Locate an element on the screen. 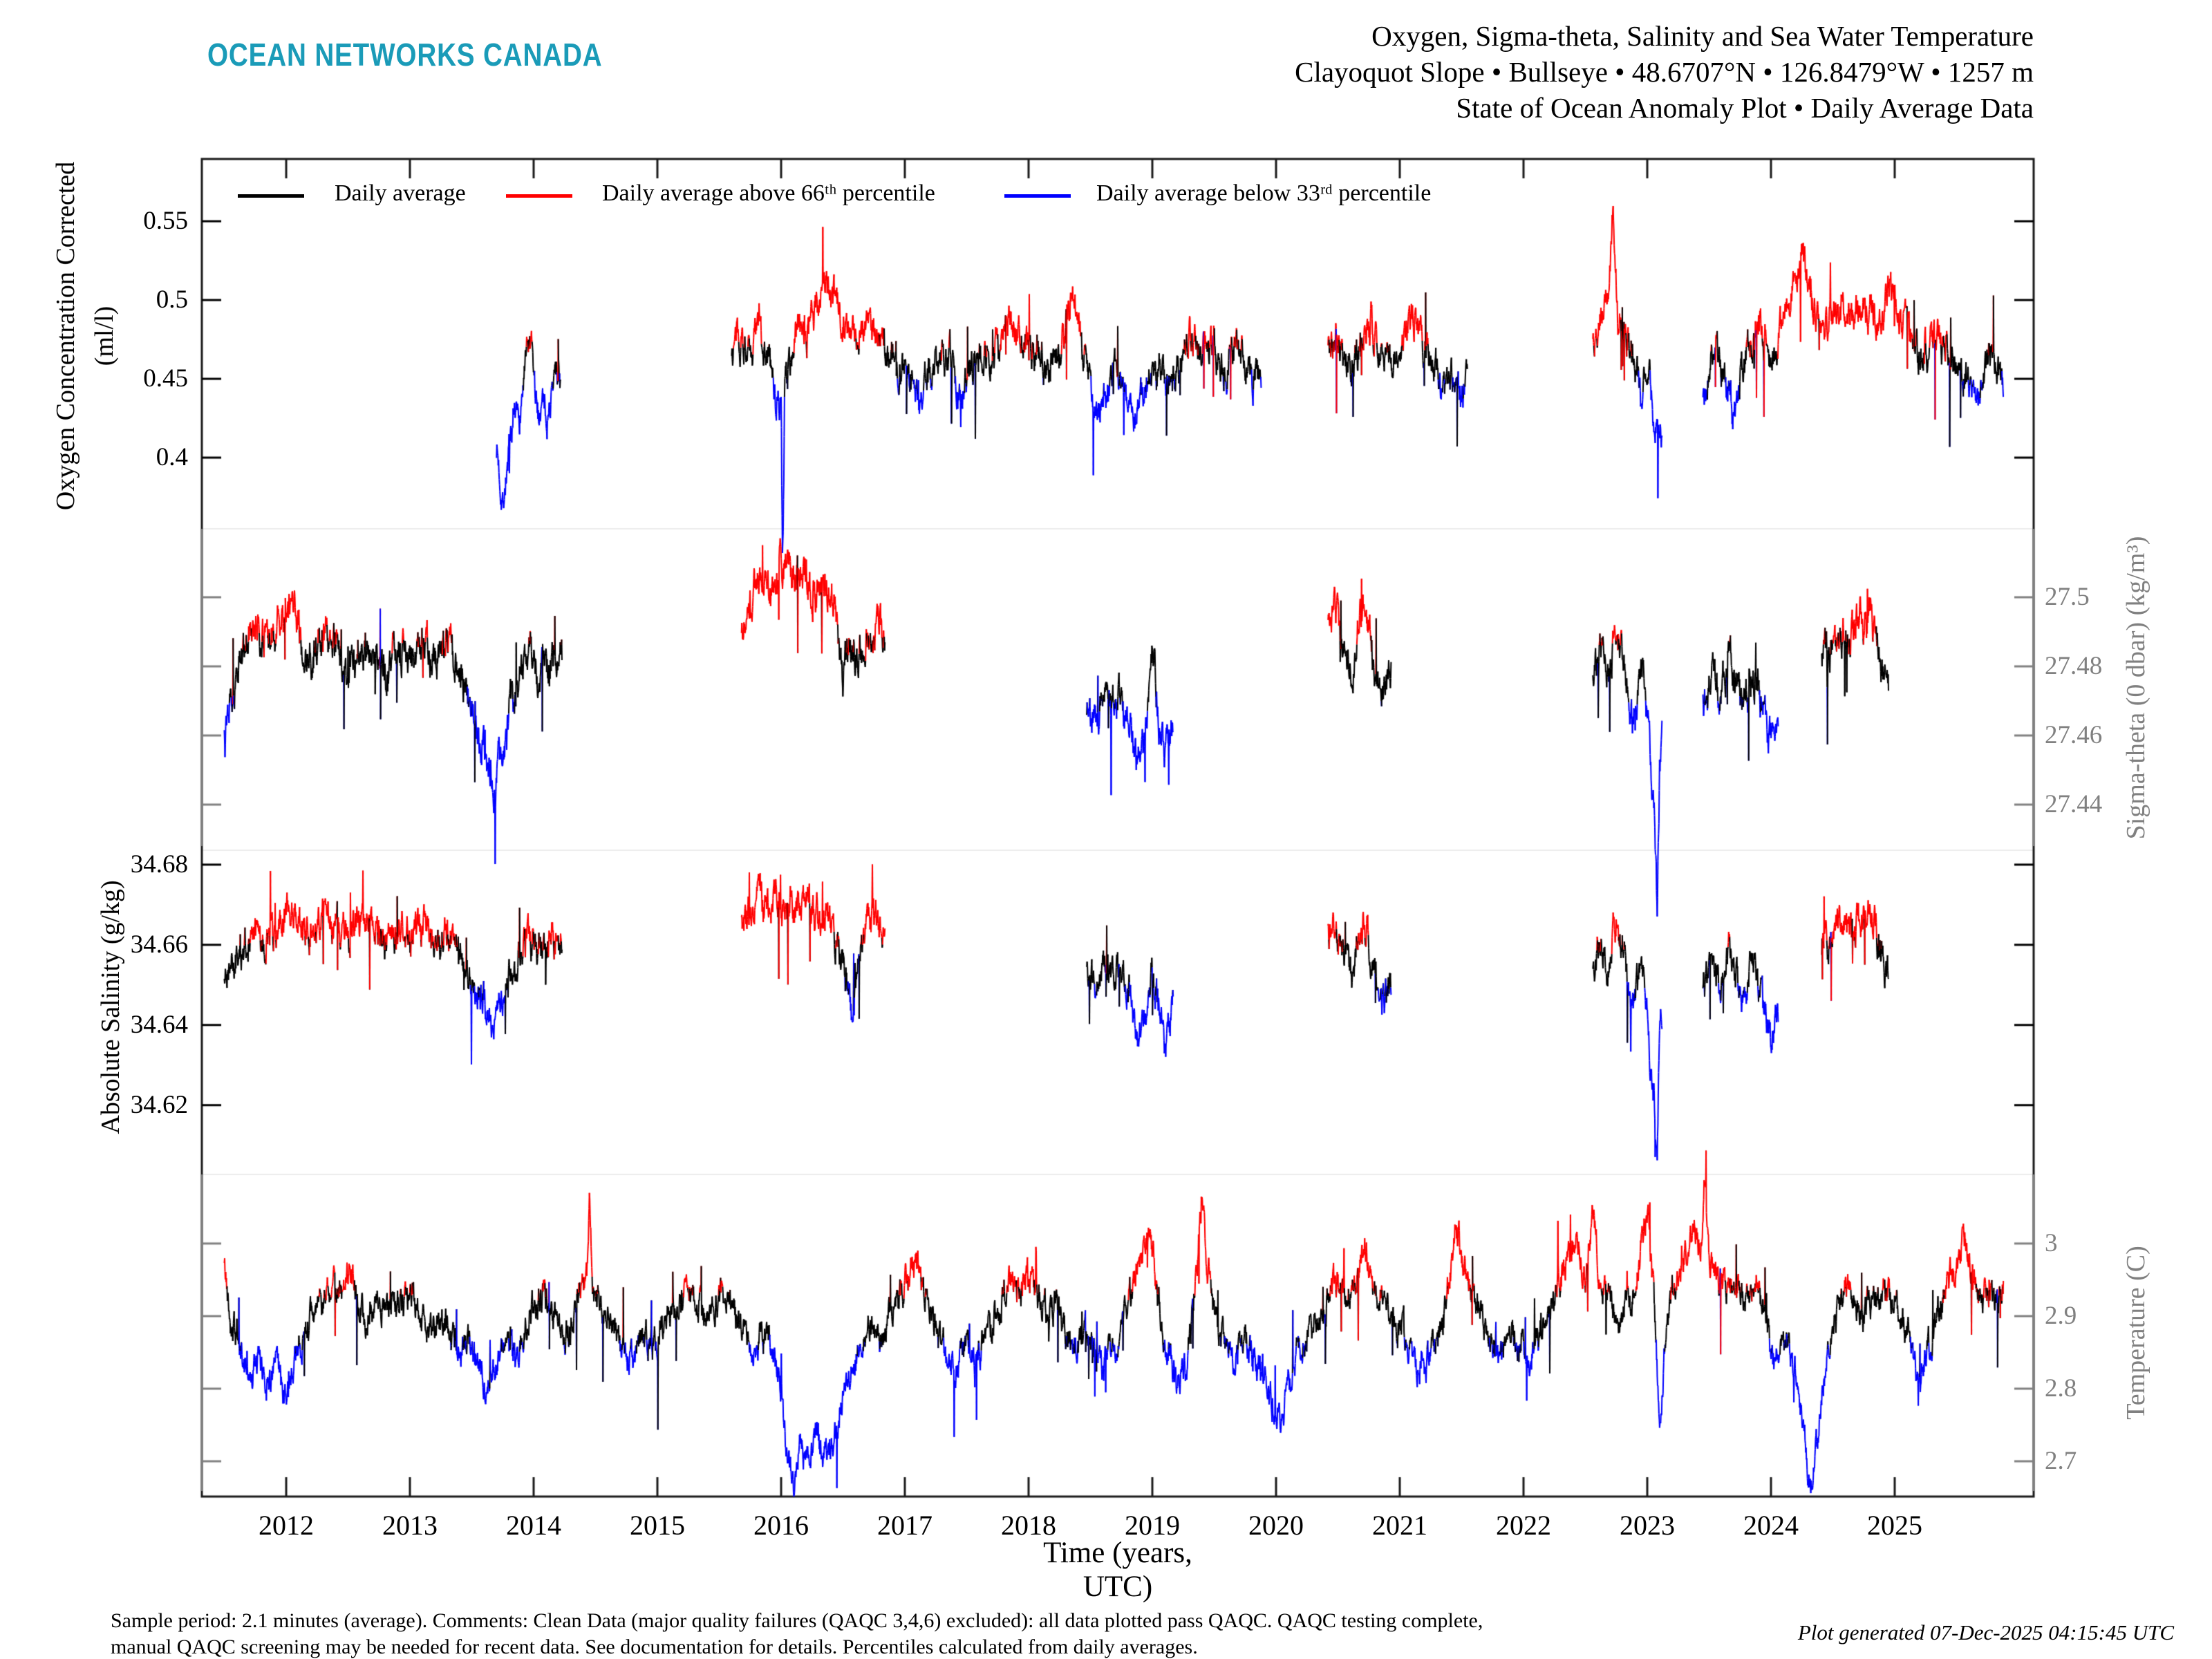  x-axis-label: Time (years, UTC) is located at coordinates (1117, 1570).